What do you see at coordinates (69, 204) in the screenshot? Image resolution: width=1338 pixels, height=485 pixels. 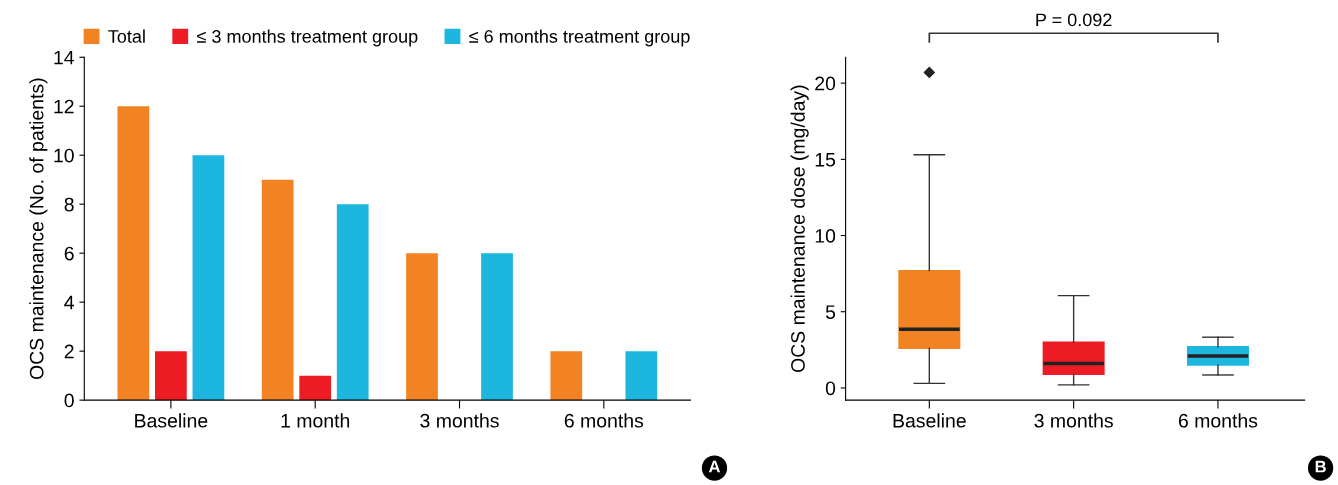 I see `y-tick-label: 8` at bounding box center [69, 204].